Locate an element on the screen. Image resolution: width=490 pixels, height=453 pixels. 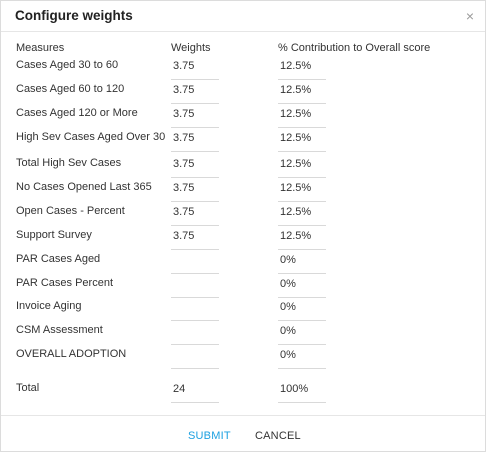
table-row: Open Cases - Percent 3.75 12.5% is located at coordinates (244, 215).